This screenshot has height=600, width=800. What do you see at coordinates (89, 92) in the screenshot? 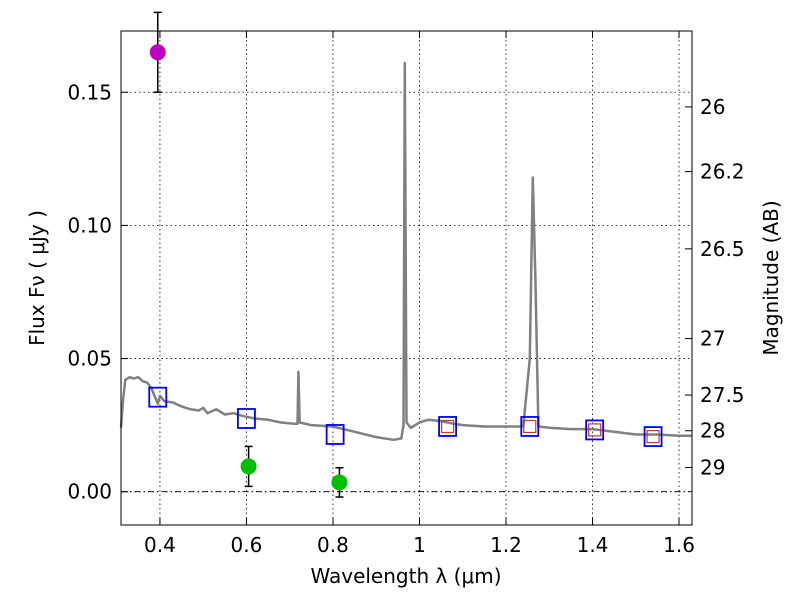
I see `y-tick-label: 0.15` at bounding box center [89, 92].